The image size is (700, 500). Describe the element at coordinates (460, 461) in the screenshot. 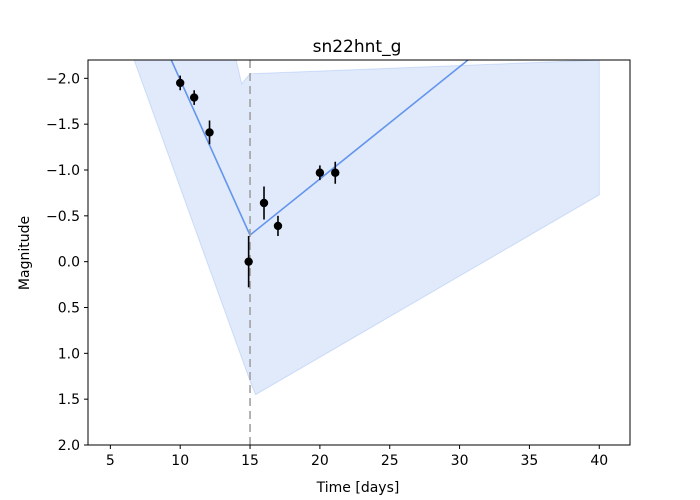

I see `x-tick-label: 30` at that location.